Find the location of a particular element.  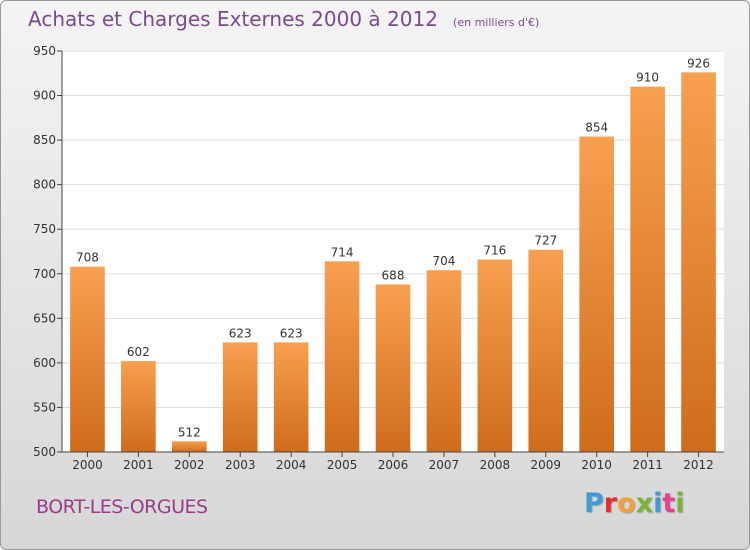

bar-value-label: 854 is located at coordinates (596, 128).